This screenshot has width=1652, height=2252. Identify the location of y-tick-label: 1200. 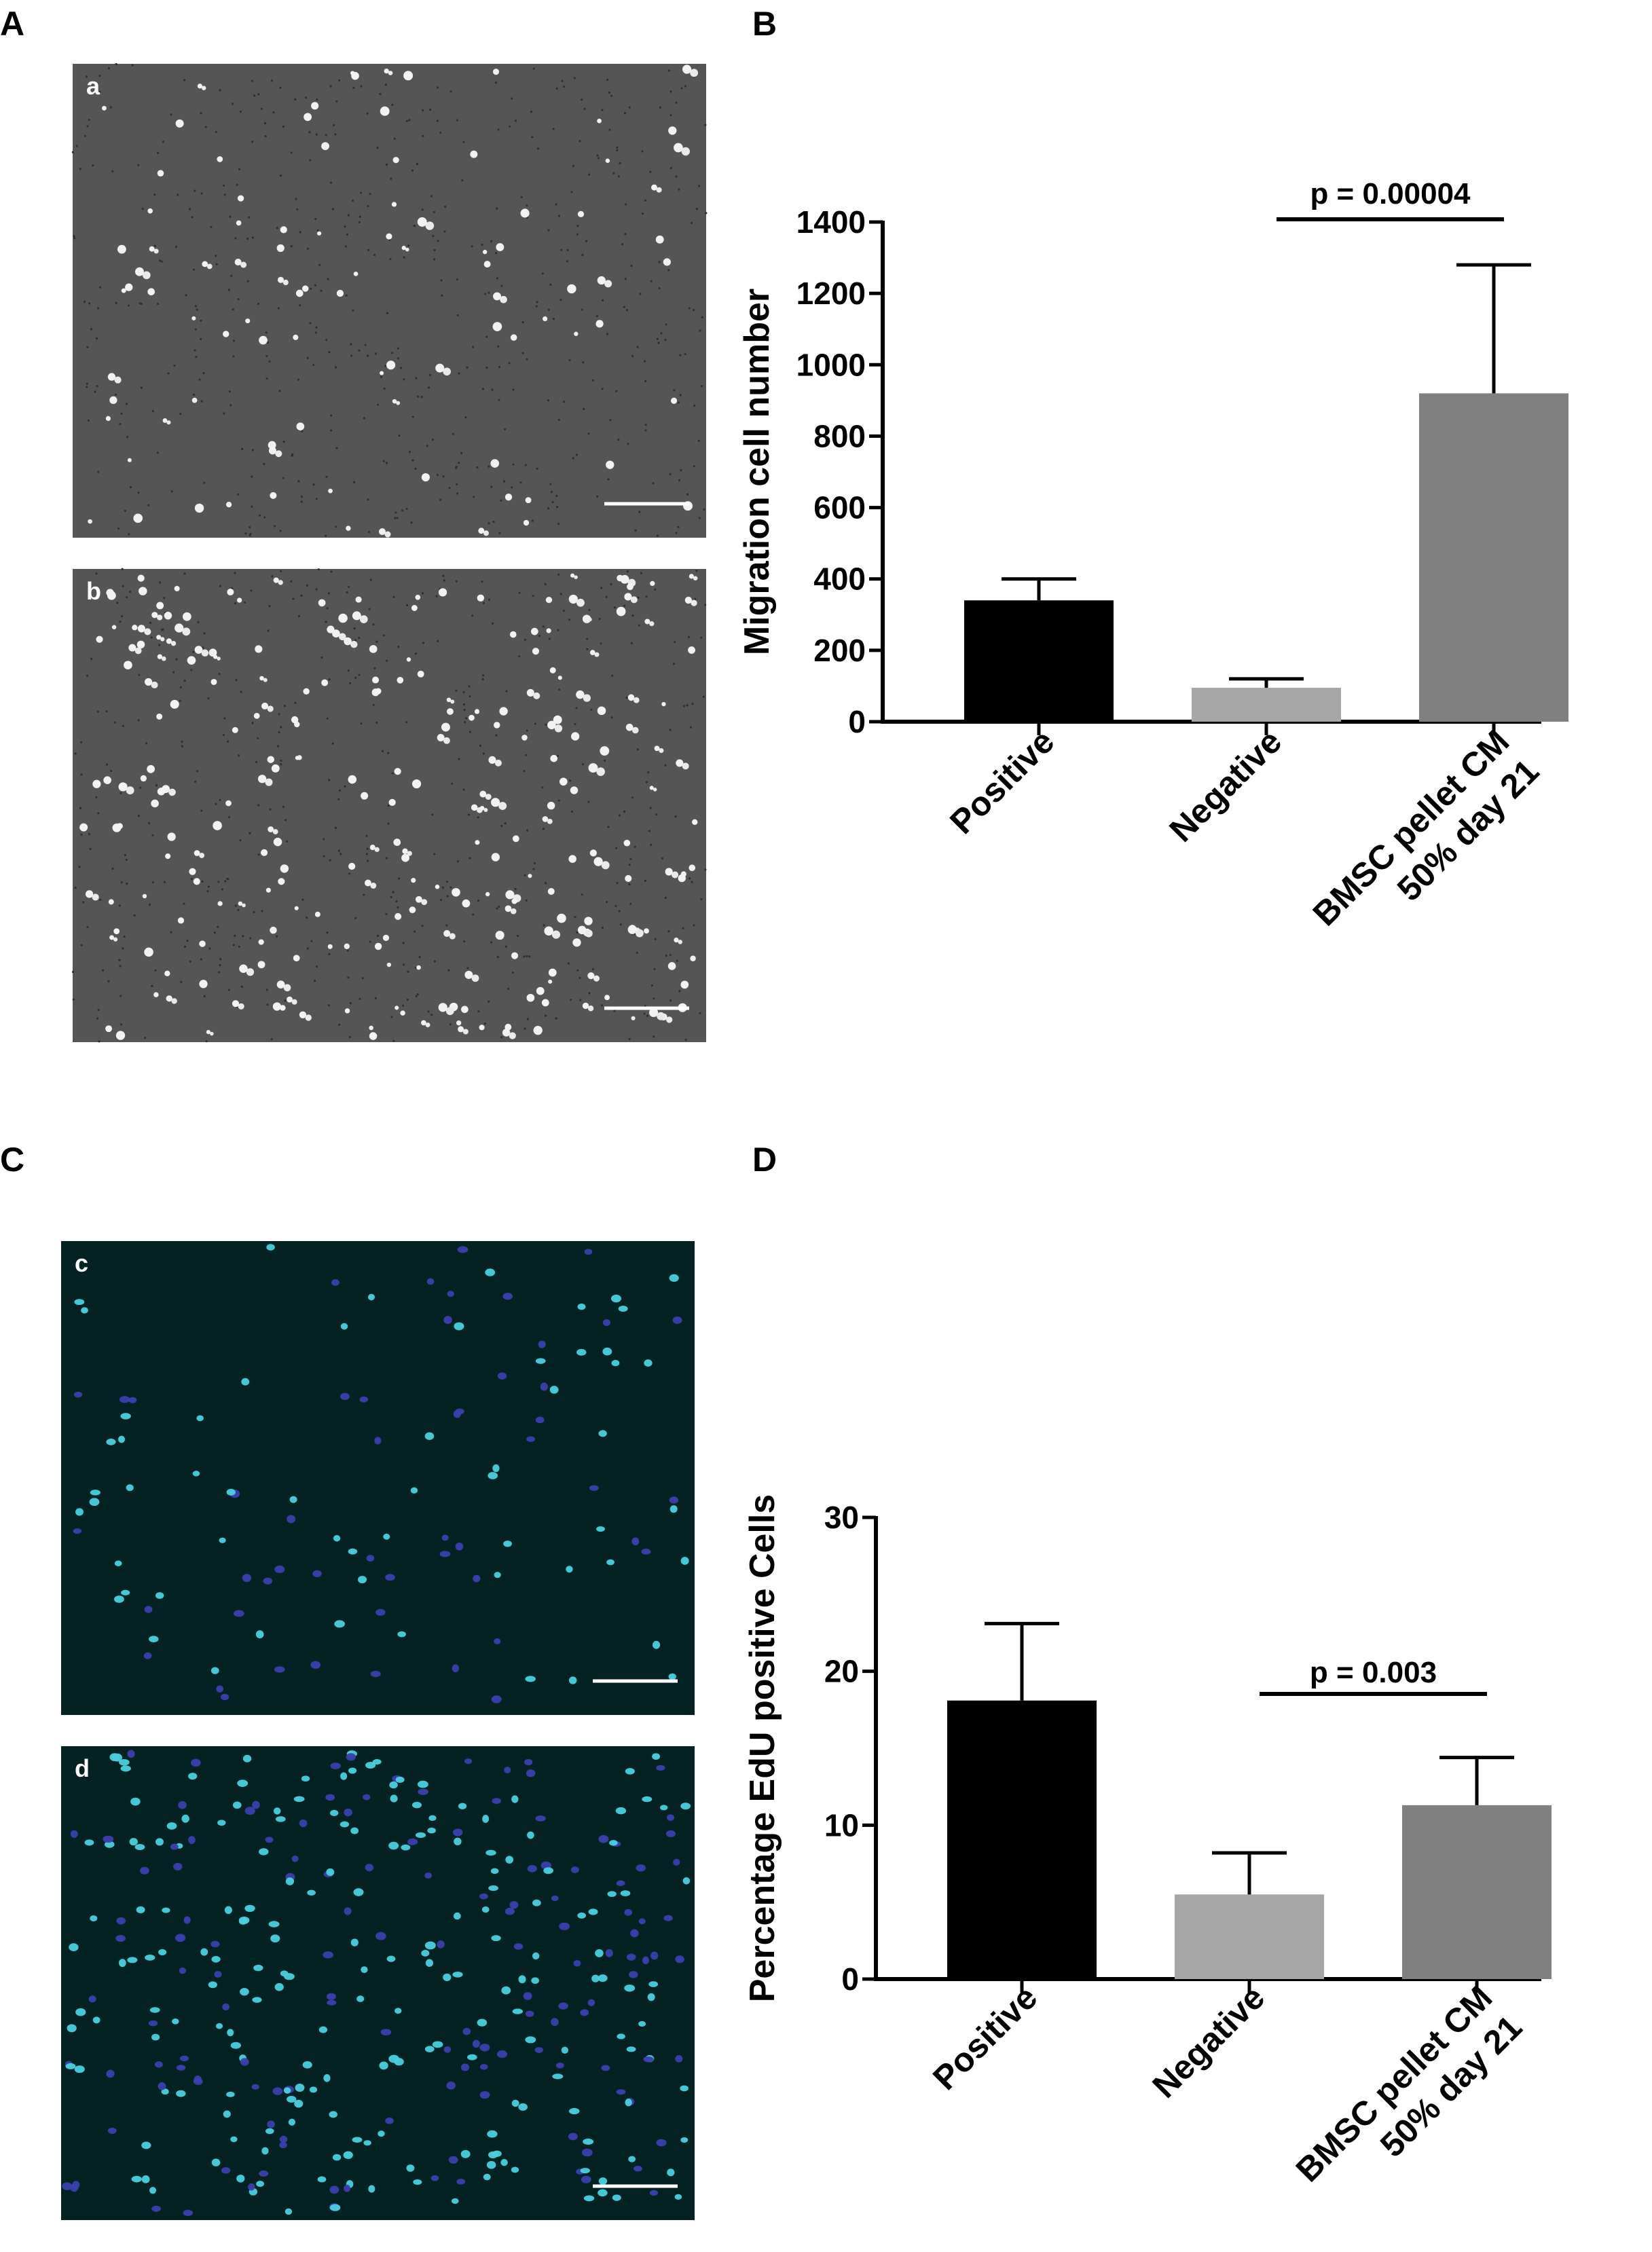
(831, 293).